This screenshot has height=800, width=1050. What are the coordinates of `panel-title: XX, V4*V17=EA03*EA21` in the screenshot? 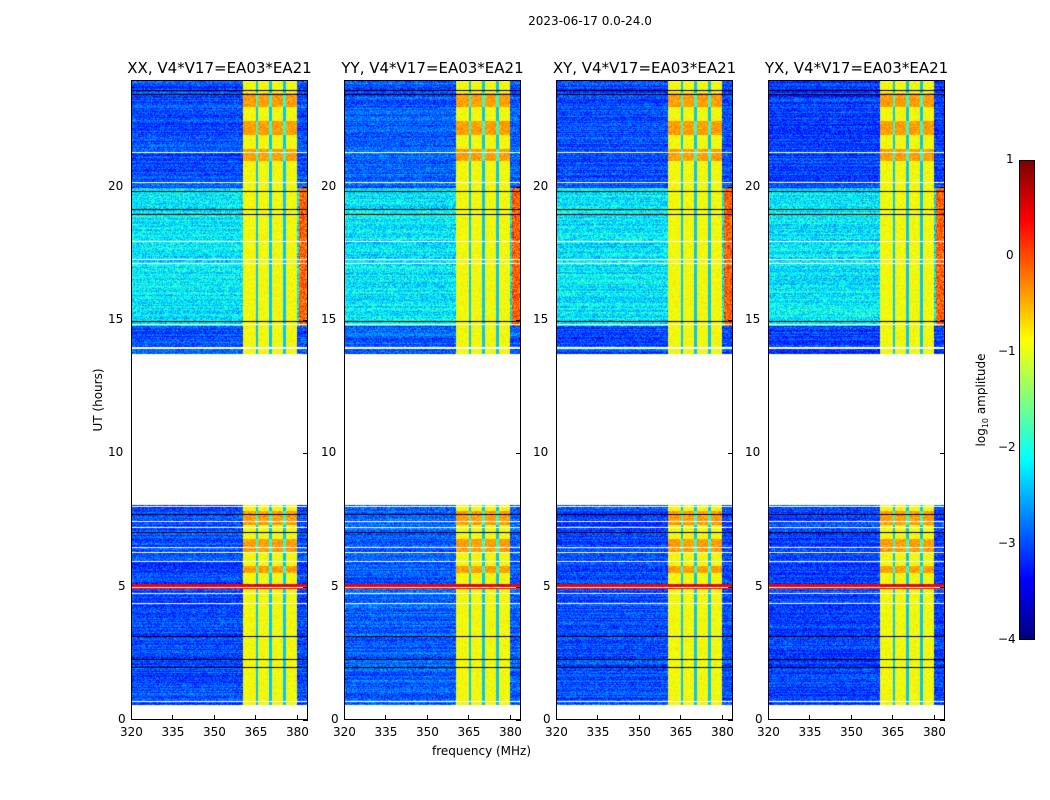 It's located at (219, 68).